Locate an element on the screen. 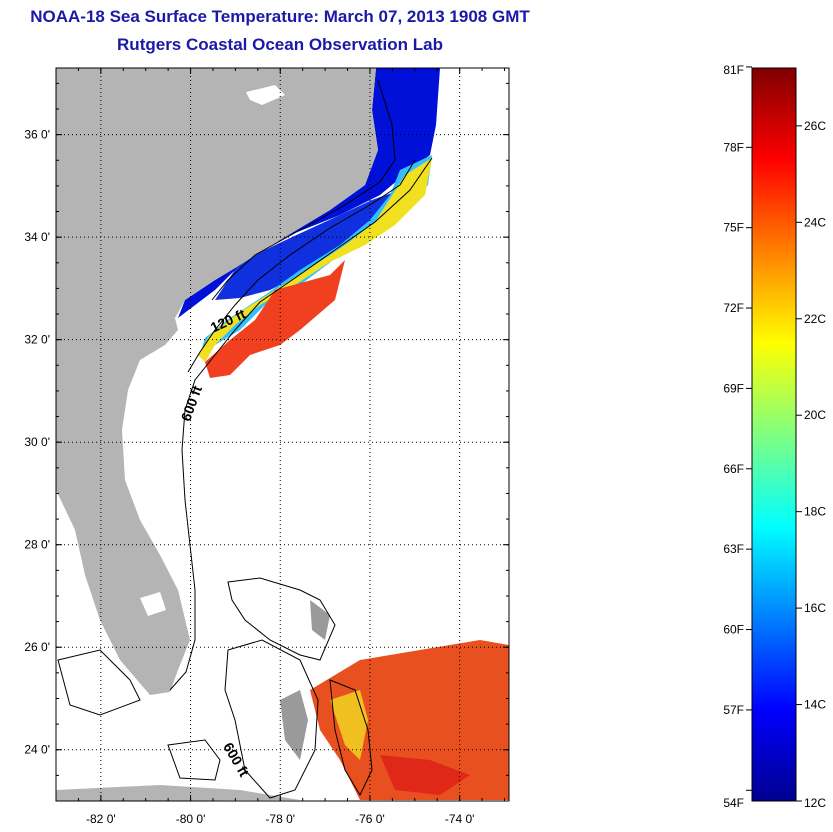  sst-blue-band is located at coordinates (307, 245).